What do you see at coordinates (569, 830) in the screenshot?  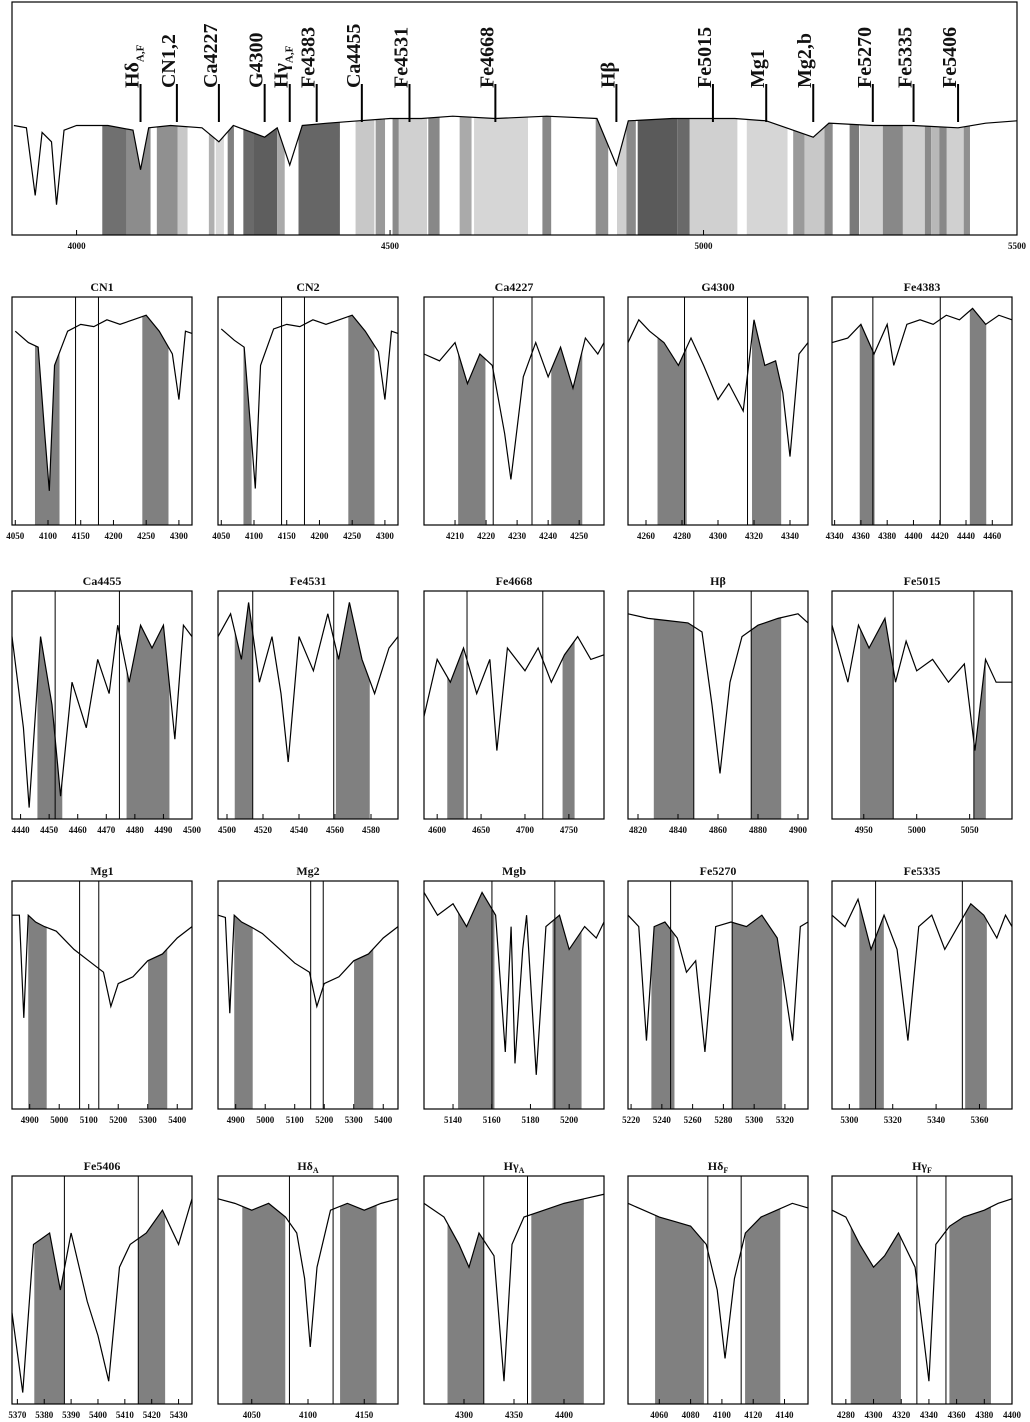 I see `x-tick-label: 4750` at bounding box center [569, 830].